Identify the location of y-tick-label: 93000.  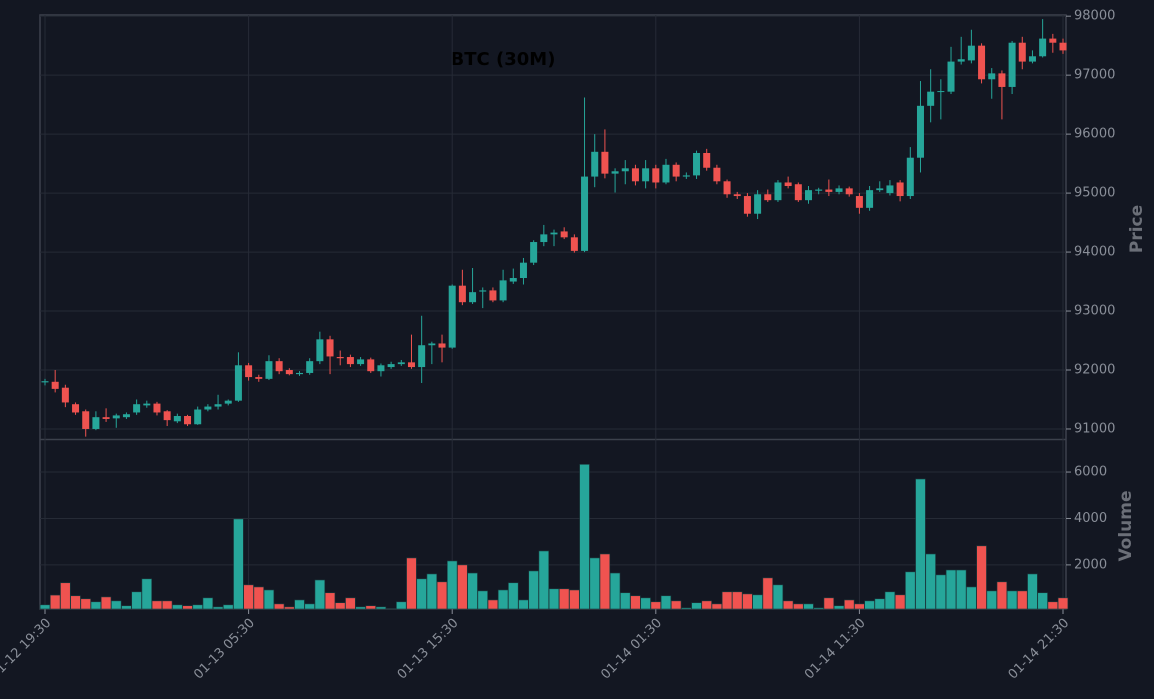
(1094, 311).